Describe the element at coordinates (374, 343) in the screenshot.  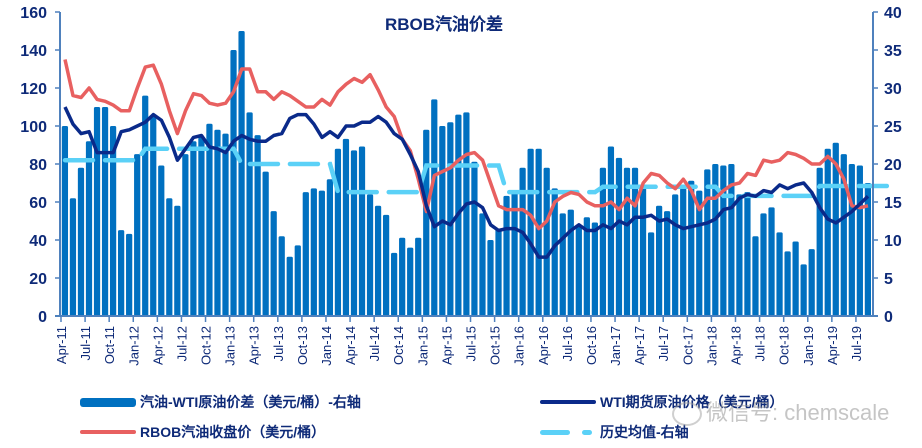
I see `x-tick-label: Jul-14` at that location.